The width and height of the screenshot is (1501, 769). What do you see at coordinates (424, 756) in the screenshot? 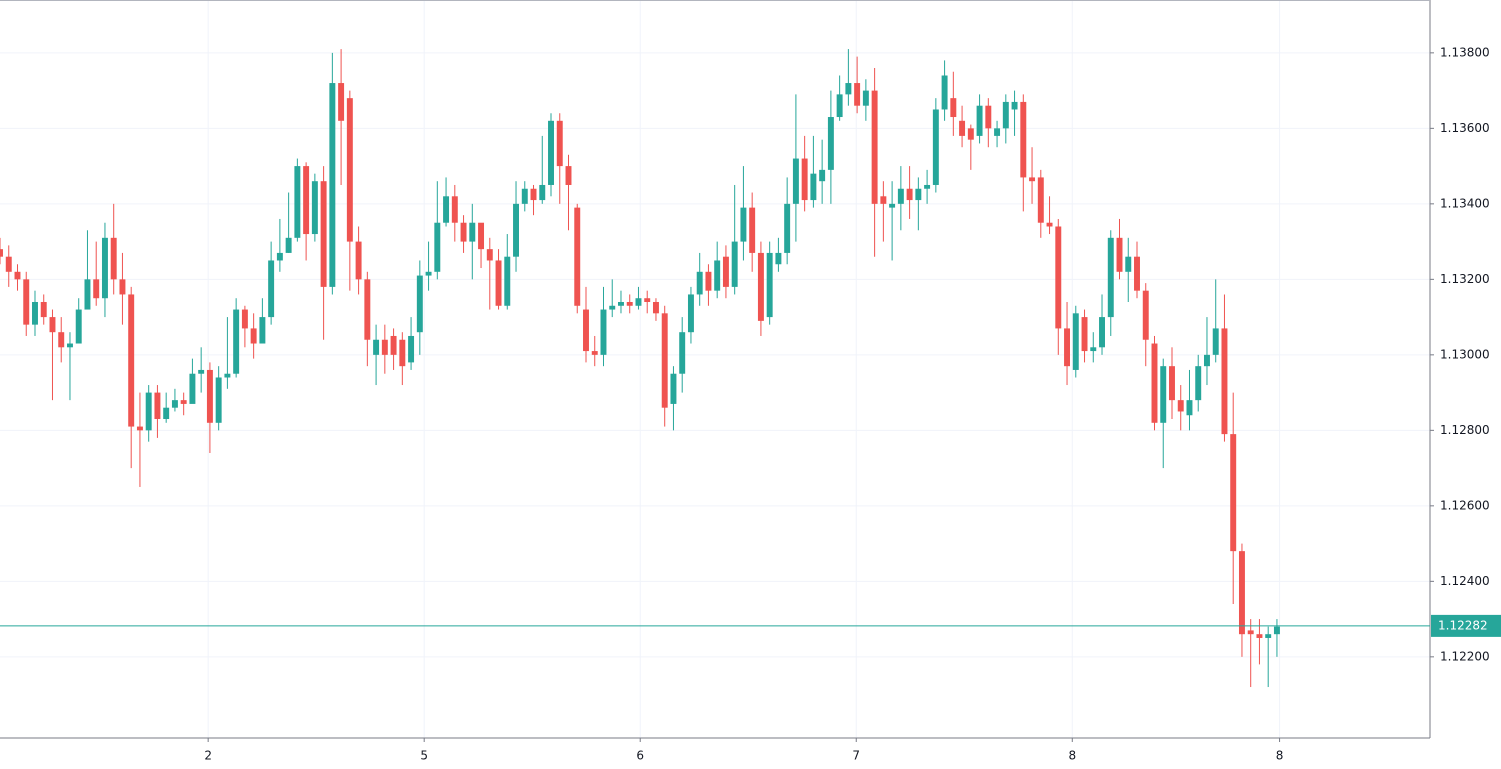
I see `x-tick-label: 5` at bounding box center [424, 756].